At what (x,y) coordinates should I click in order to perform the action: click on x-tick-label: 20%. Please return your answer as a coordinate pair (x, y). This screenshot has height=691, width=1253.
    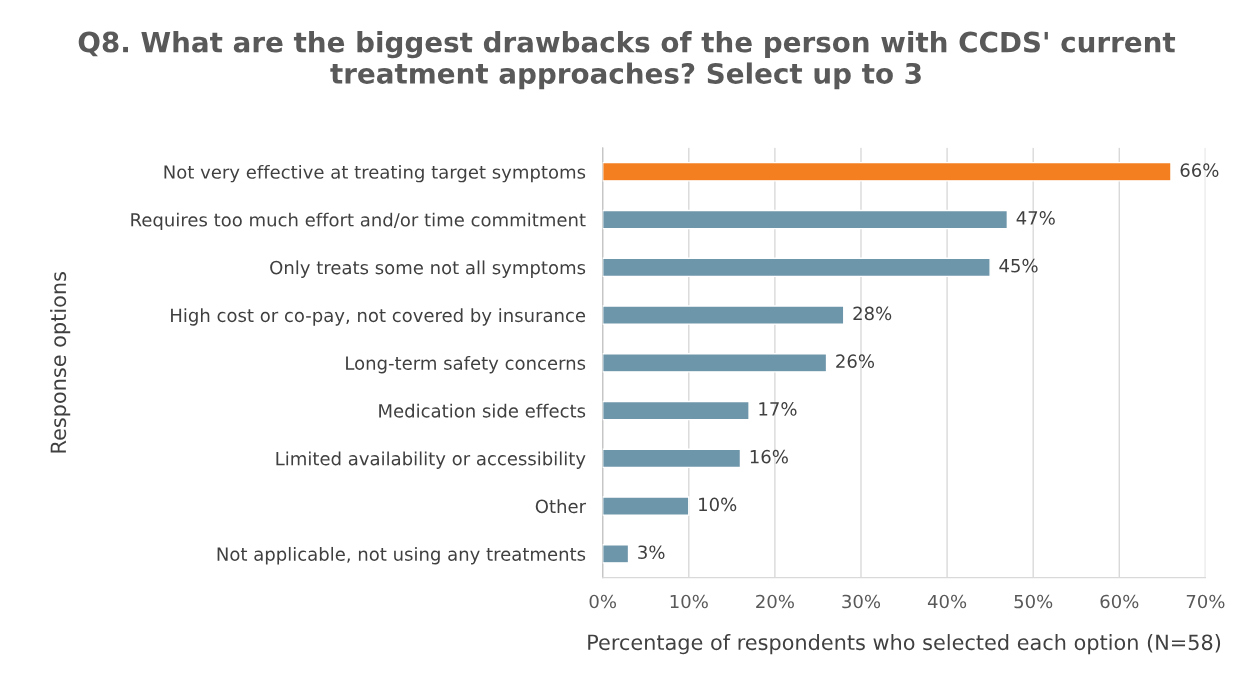
    Looking at the image, I should click on (775, 601).